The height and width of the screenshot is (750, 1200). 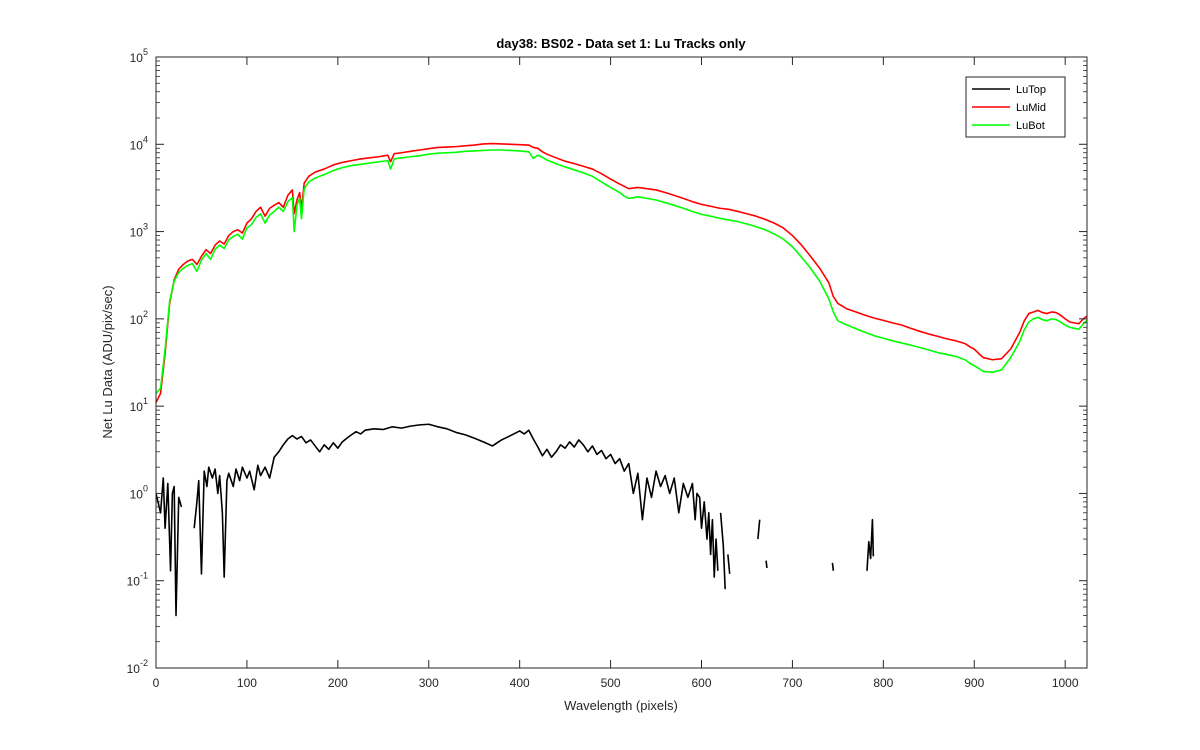 What do you see at coordinates (137, 667) in the screenshot?
I see `y-tick-label: 10⁻²` at bounding box center [137, 667].